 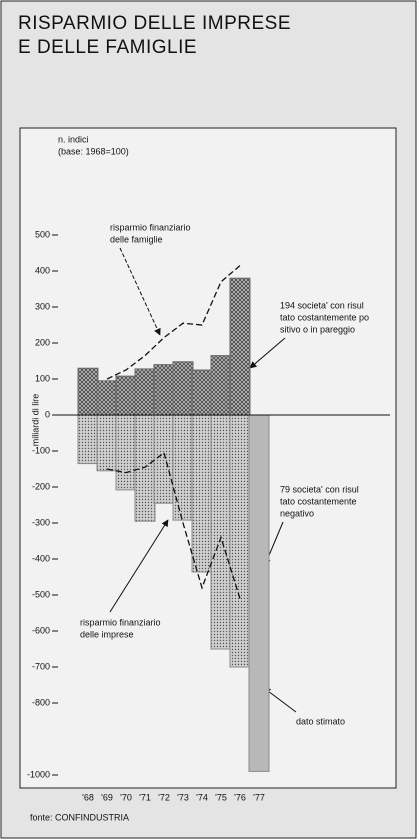 What do you see at coordinates (164, 797) in the screenshot?
I see `x-tick-label: '72` at bounding box center [164, 797].